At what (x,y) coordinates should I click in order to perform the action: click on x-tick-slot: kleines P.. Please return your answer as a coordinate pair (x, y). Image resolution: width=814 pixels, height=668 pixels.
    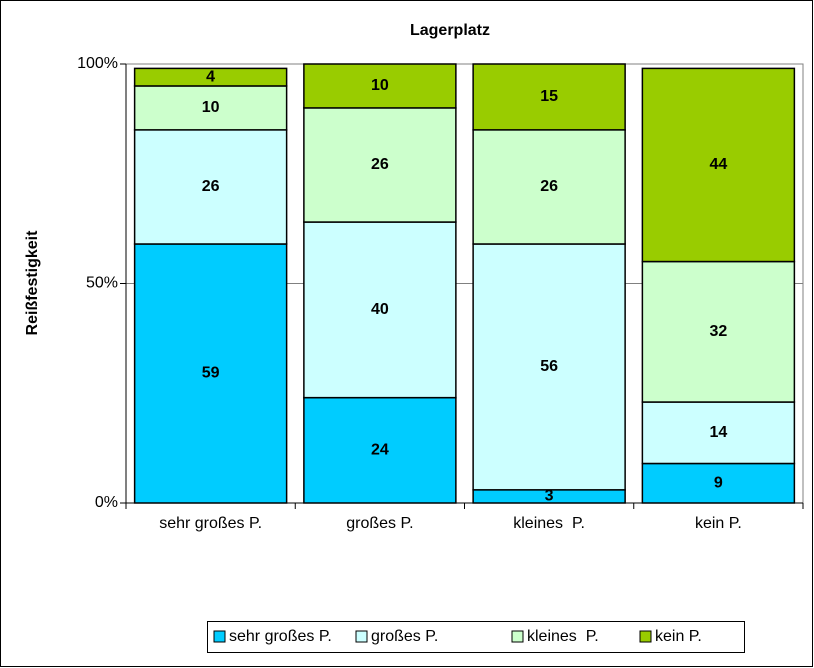
    Looking at the image, I should click on (549, 523).